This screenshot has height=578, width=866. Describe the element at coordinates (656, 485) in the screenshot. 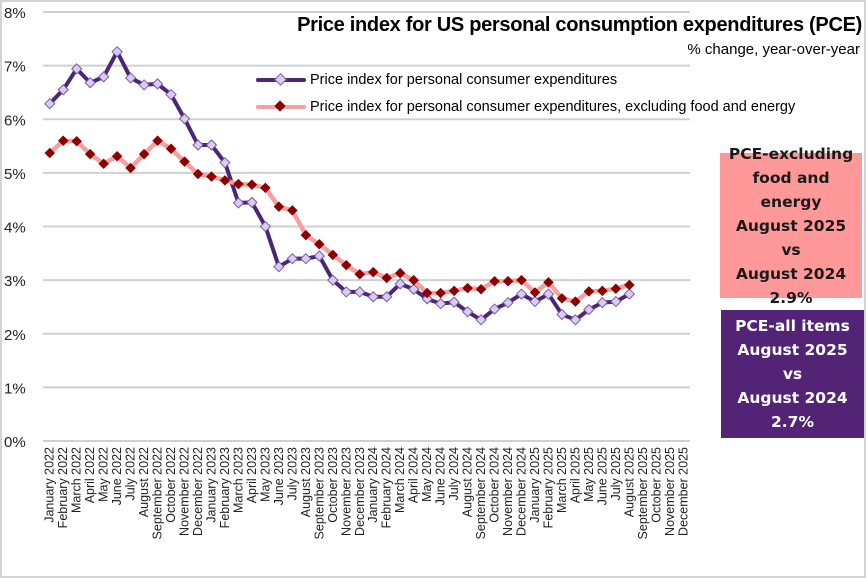

I see `x-tick-label: October 2025` at that location.